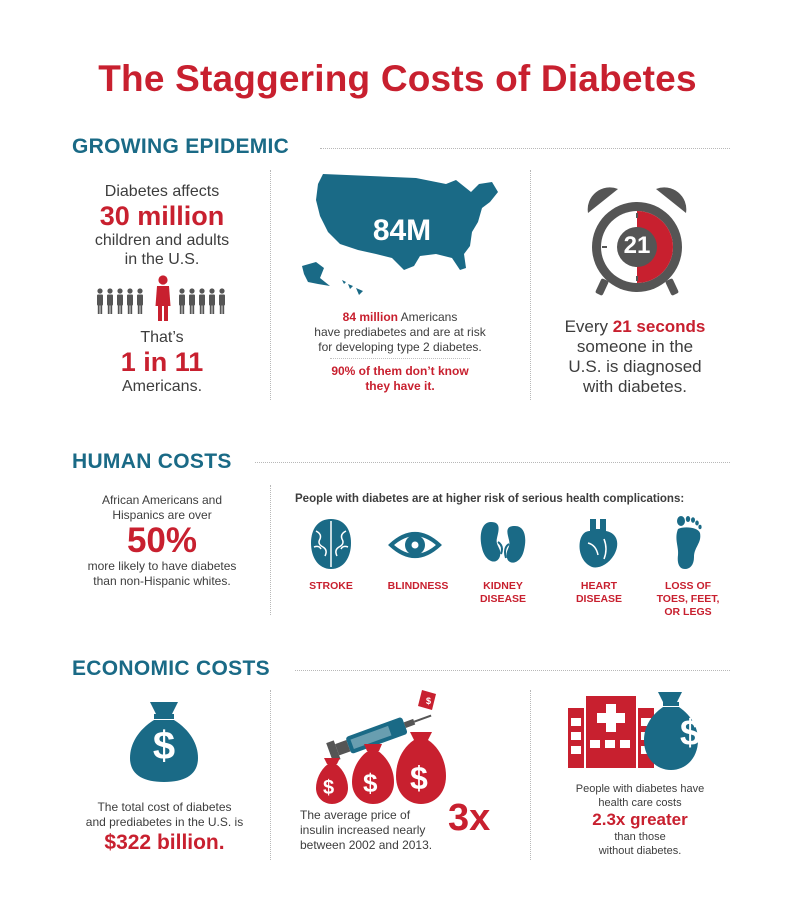 Image resolution: width=795 pixels, height=906 pixels. What do you see at coordinates (161, 298) in the screenshot?
I see `people-row-icon` at bounding box center [161, 298].